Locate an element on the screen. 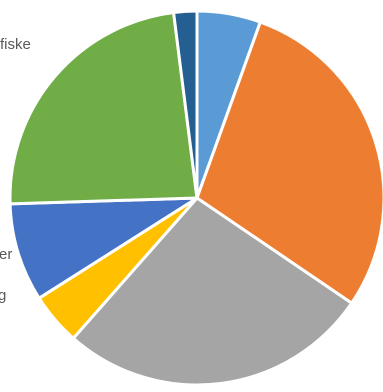 This screenshot has width=383, height=392. slice-label-g: g is located at coordinates (3, 295).